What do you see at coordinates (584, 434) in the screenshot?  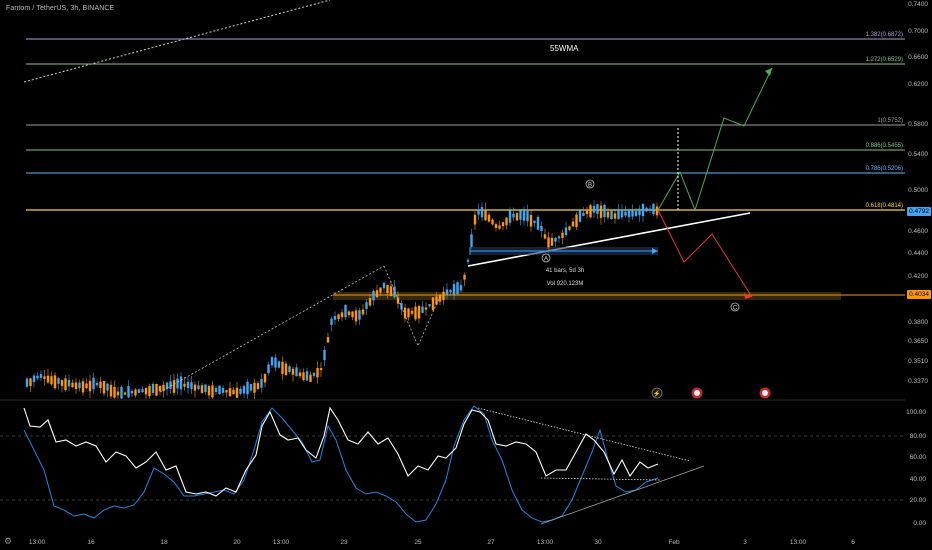 I see `osc-upper-trendline` at bounding box center [584, 434].